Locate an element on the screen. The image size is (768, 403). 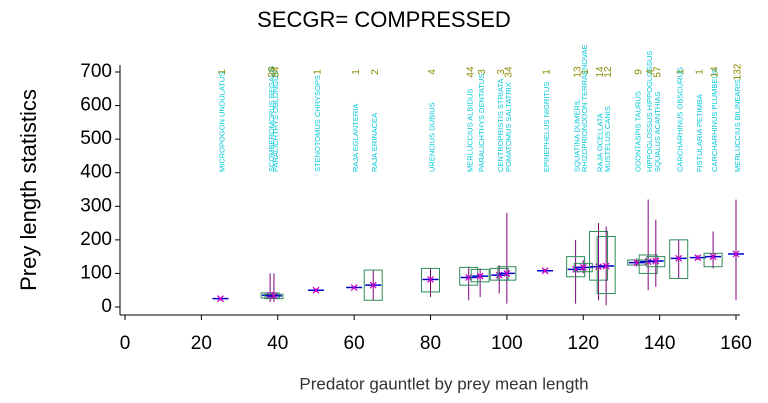
y-tick-label: 600 is located at coordinates (96, 105).